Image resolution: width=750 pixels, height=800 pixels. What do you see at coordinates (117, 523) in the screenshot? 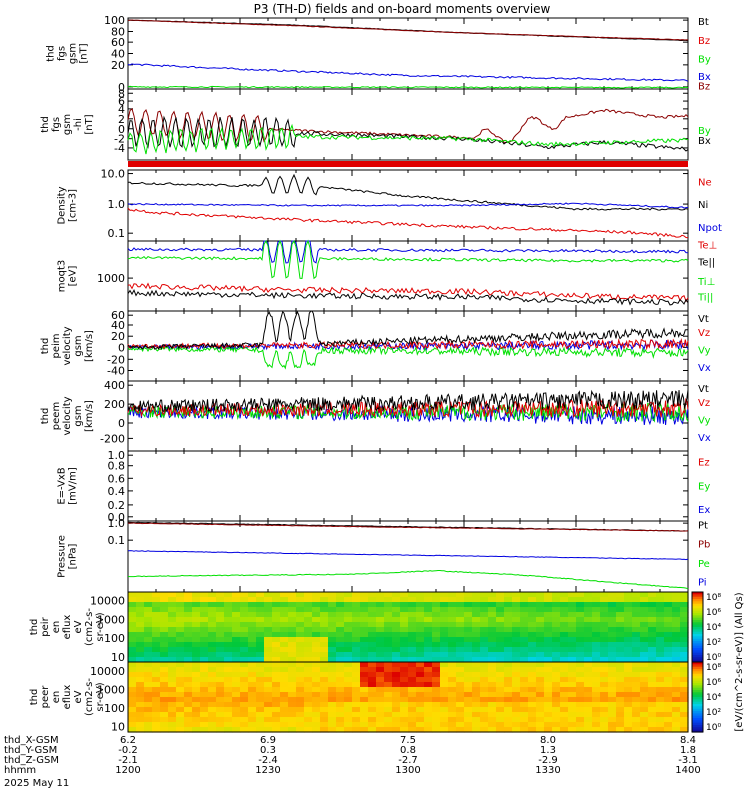
I see `y-tick-label: 1.0` at bounding box center [117, 523].